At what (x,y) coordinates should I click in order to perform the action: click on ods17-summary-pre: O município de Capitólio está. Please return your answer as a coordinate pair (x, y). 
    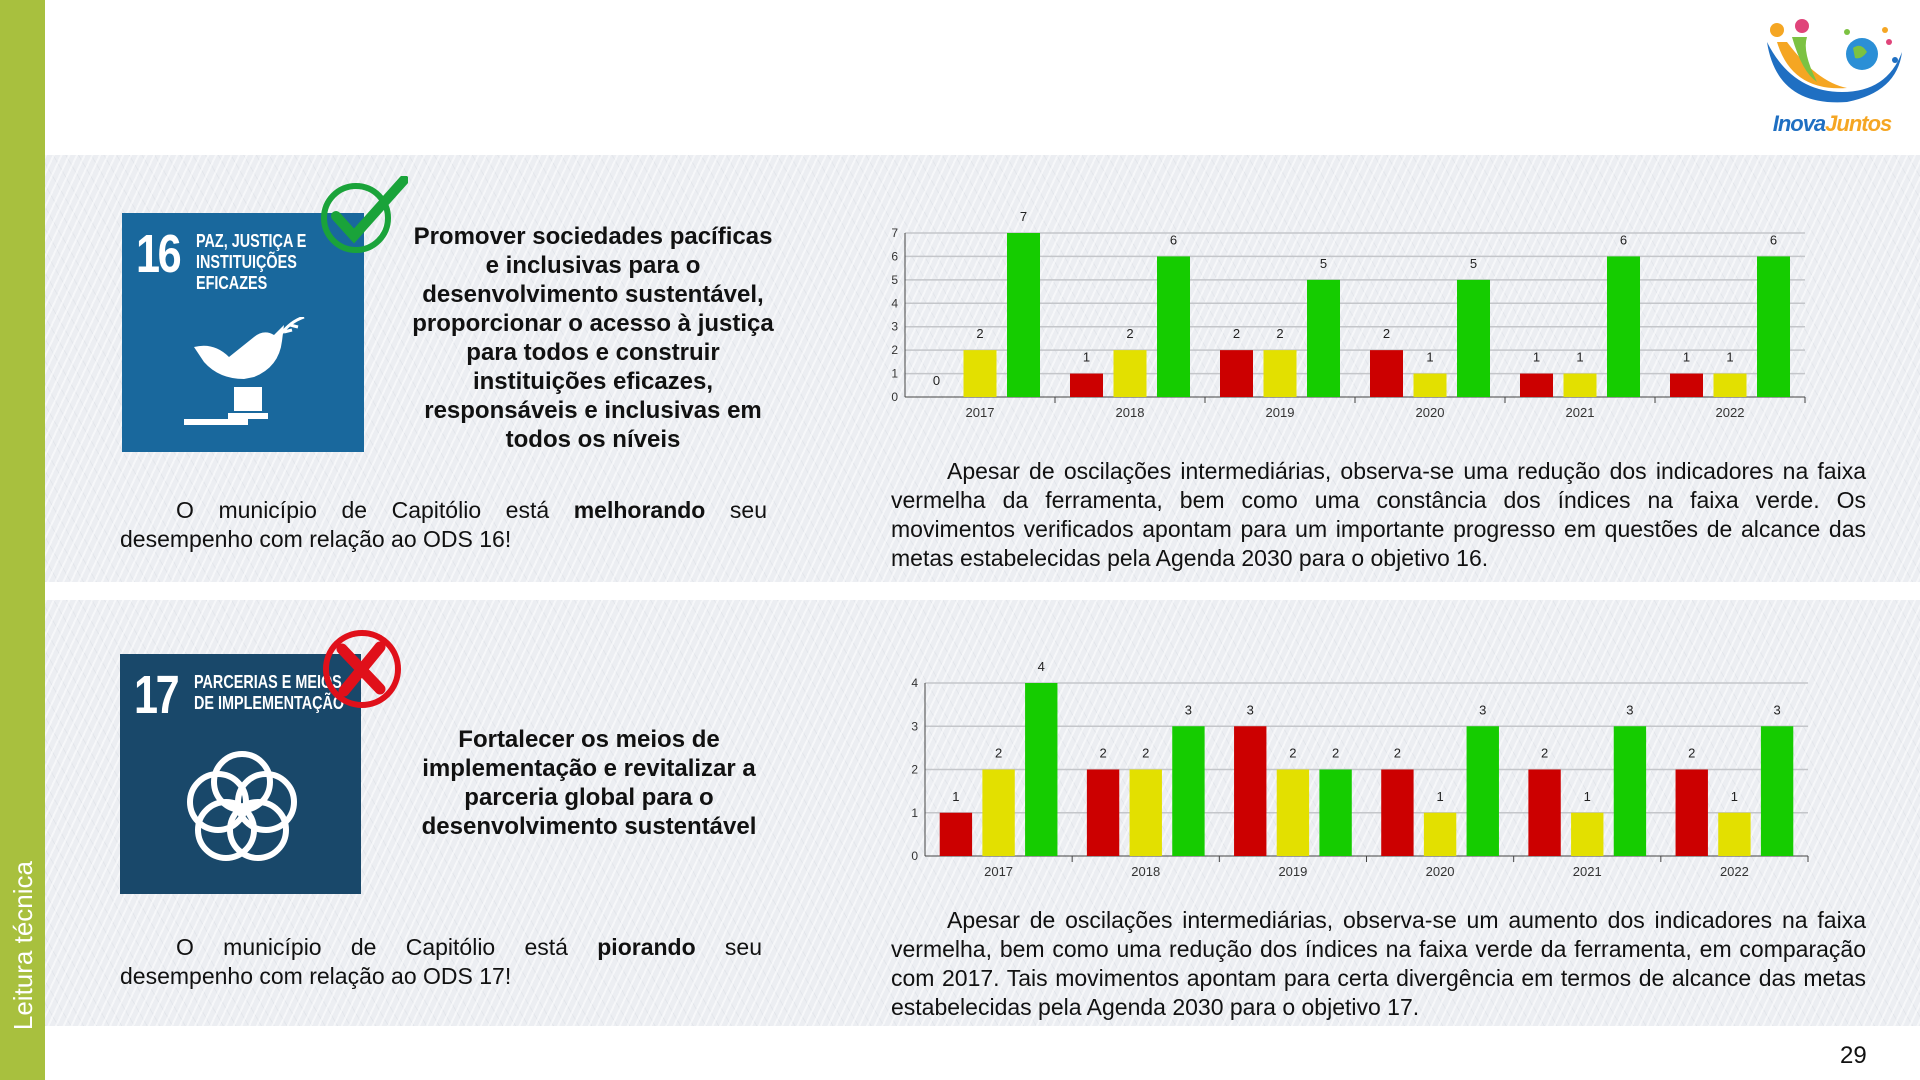
    Looking at the image, I should click on (387, 947).